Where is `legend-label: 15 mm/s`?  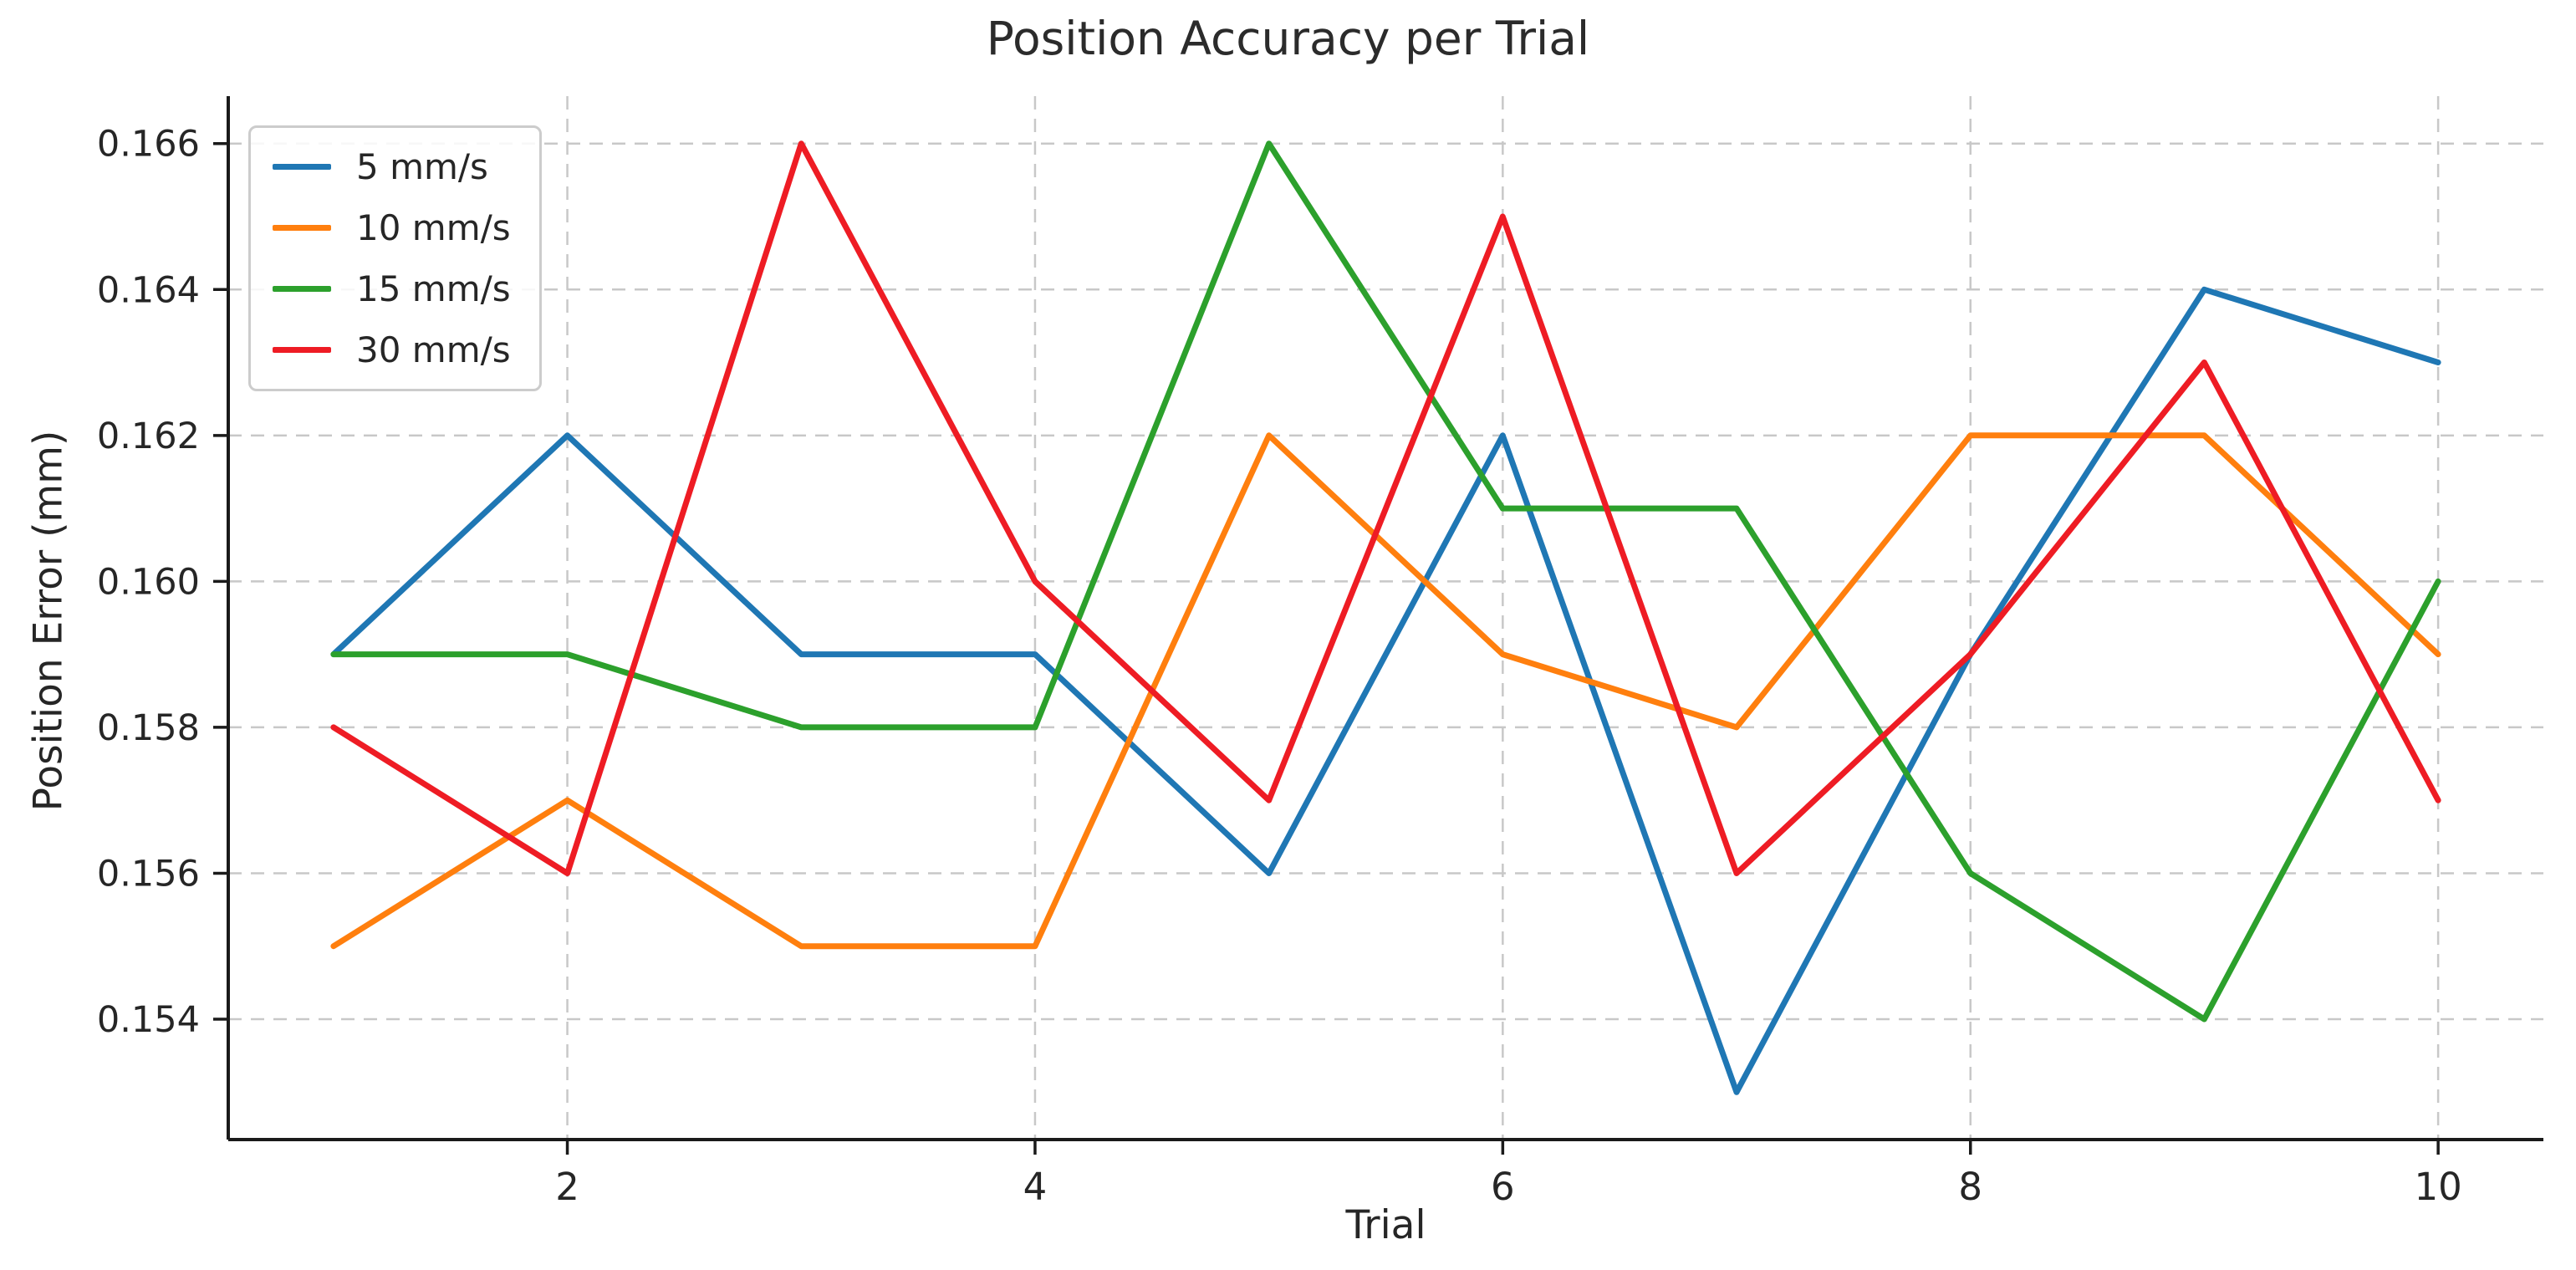
legend-label: 15 mm/s is located at coordinates (433, 288).